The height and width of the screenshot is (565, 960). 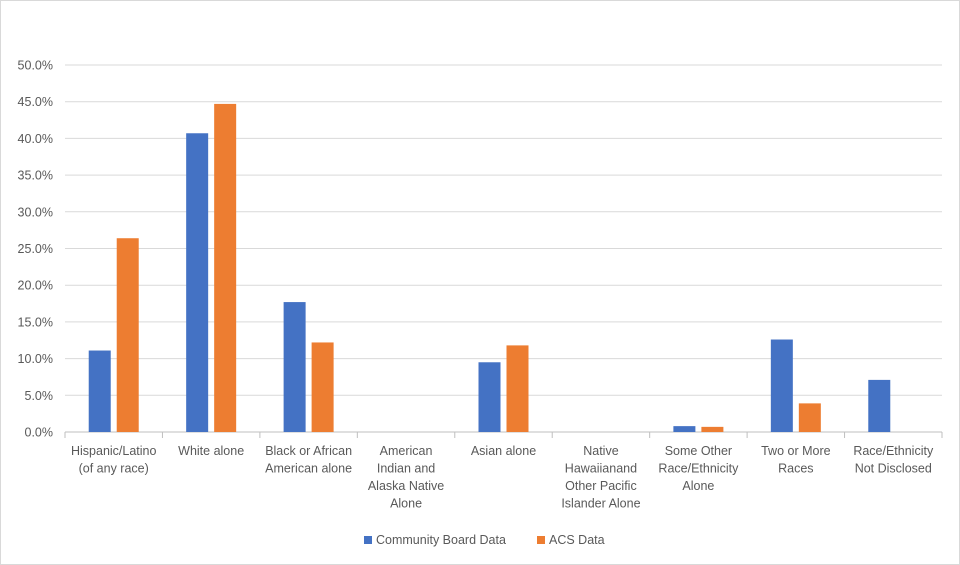 I want to click on y-tick-label: 20.0%, so click(x=35, y=286).